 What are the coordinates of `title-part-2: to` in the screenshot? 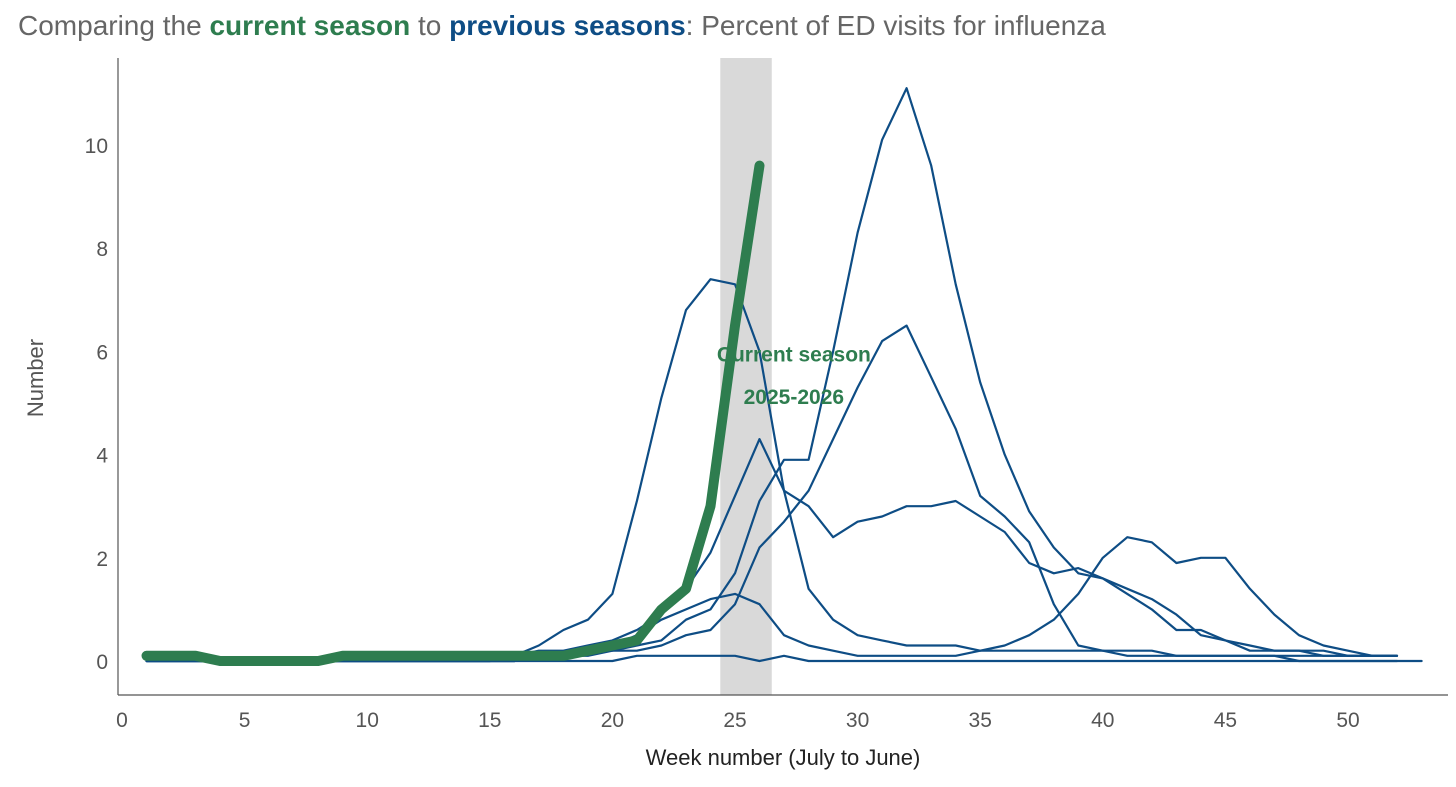 It's located at (430, 25).